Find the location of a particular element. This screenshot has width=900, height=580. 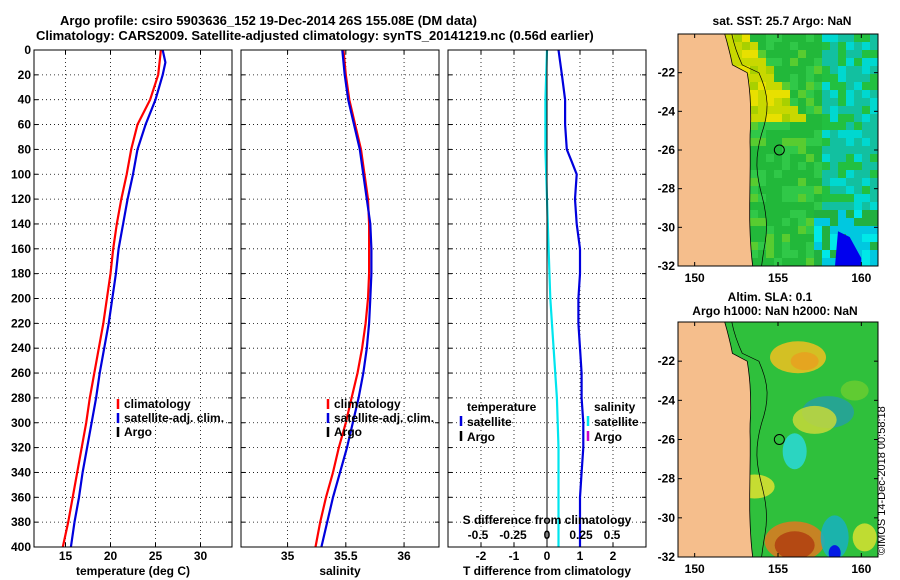

map-title-sst: sat. SST: 25.7 Argo: NaN is located at coordinates (782, 21).